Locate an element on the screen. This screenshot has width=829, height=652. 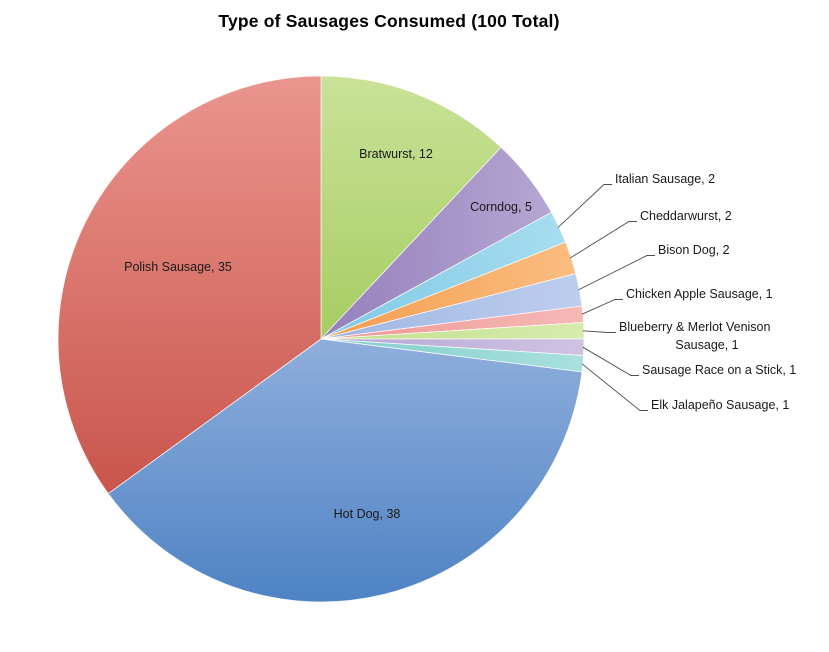
leader-line-italian-sausage is located at coordinates (584, 206).